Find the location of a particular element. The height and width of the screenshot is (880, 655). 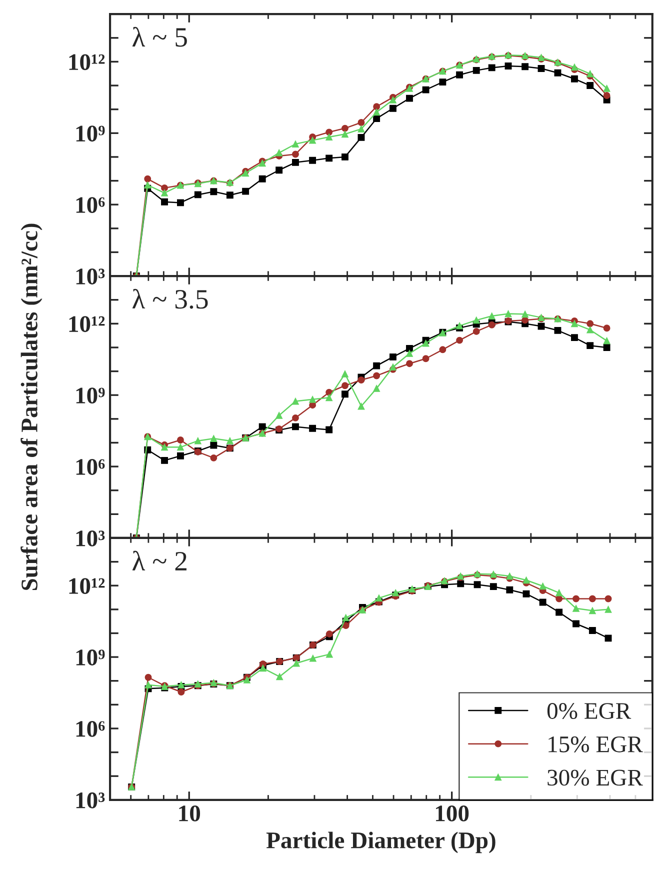

legend-label: 0% EGR is located at coordinates (589, 711).